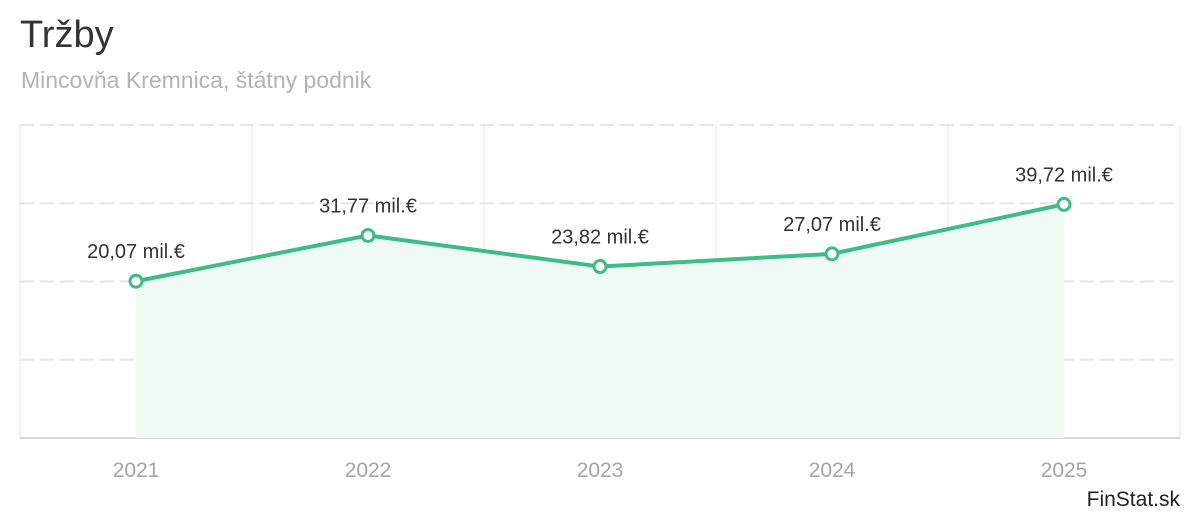  Describe the element at coordinates (368, 206) in the screenshot. I see `data-label: 31,77 mil.€` at that location.